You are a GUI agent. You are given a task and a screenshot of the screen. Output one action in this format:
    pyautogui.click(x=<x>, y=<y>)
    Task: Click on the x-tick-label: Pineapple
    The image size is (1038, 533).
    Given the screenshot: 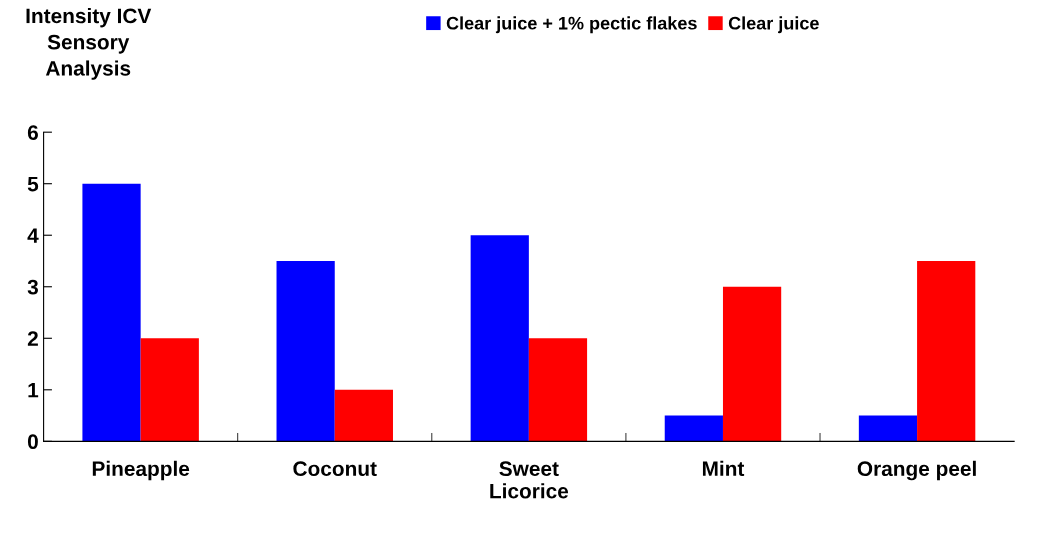 What is the action you would take?
    pyautogui.click(x=141, y=470)
    